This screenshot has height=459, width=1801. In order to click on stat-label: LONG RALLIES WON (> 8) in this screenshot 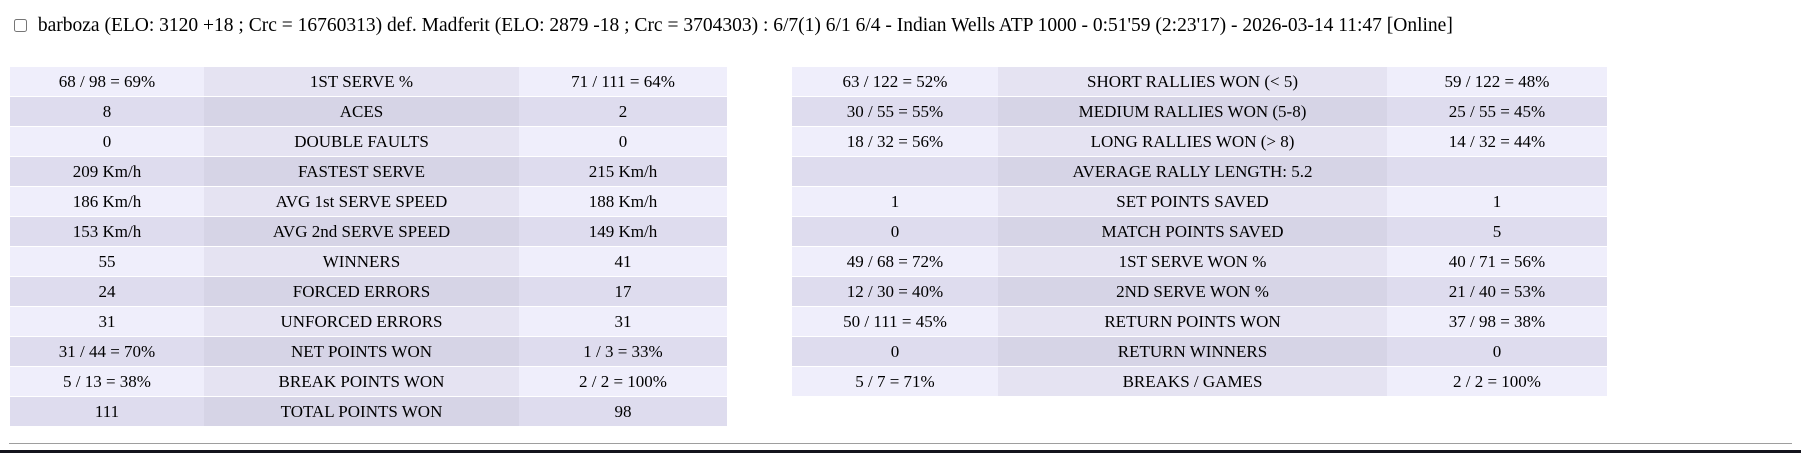, I will do `click(1192, 141)`.